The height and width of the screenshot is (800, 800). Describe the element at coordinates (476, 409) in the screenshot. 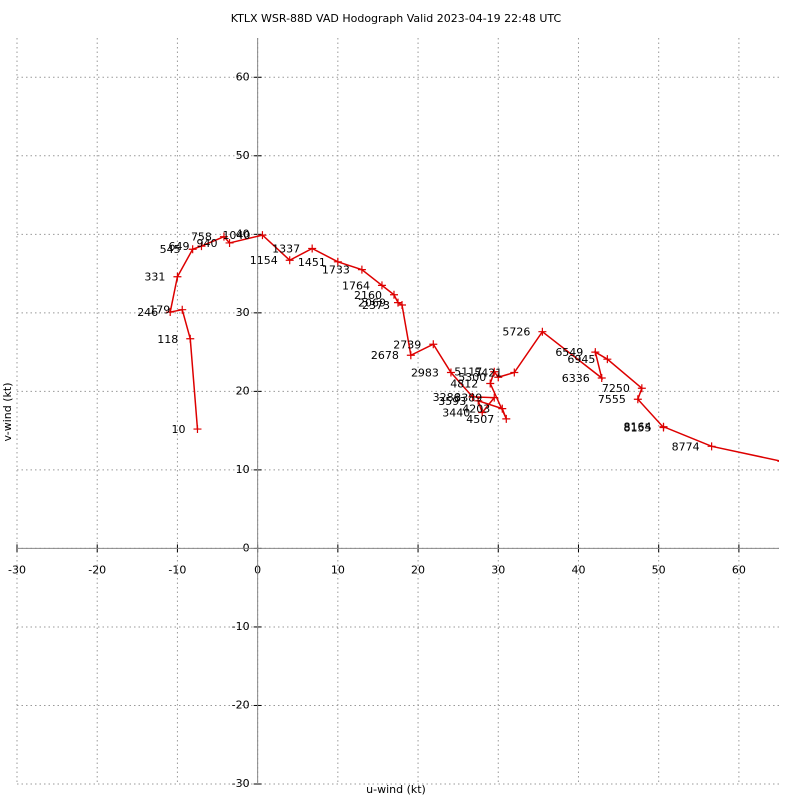

I see `height-label: 4203` at that location.